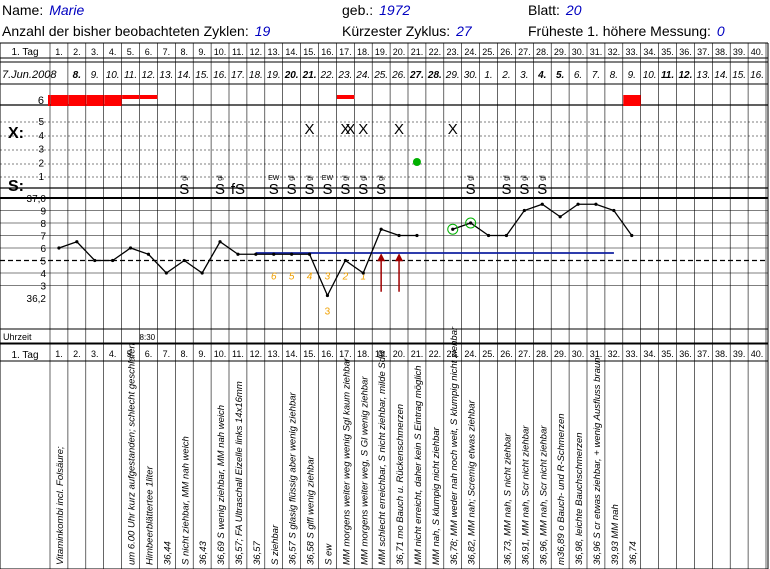  What do you see at coordinates (579, 498) in the screenshot?
I see `day-note: 36,98, leichte Bauchschmerzen` at bounding box center [579, 498].